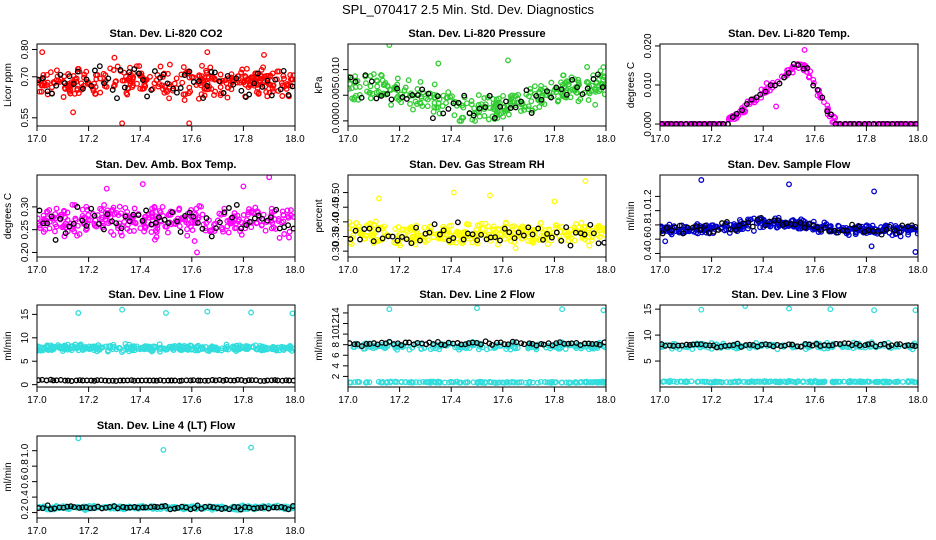  I want to click on x-tick-label: 17.2, so click(89, 270).